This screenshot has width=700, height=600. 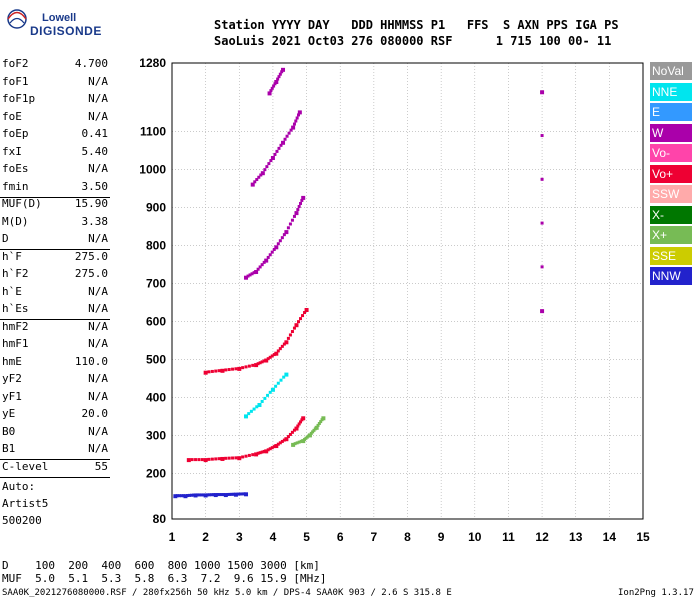 What do you see at coordinates (205, 537) in the screenshot?
I see `x-tick-label: 2` at bounding box center [205, 537].